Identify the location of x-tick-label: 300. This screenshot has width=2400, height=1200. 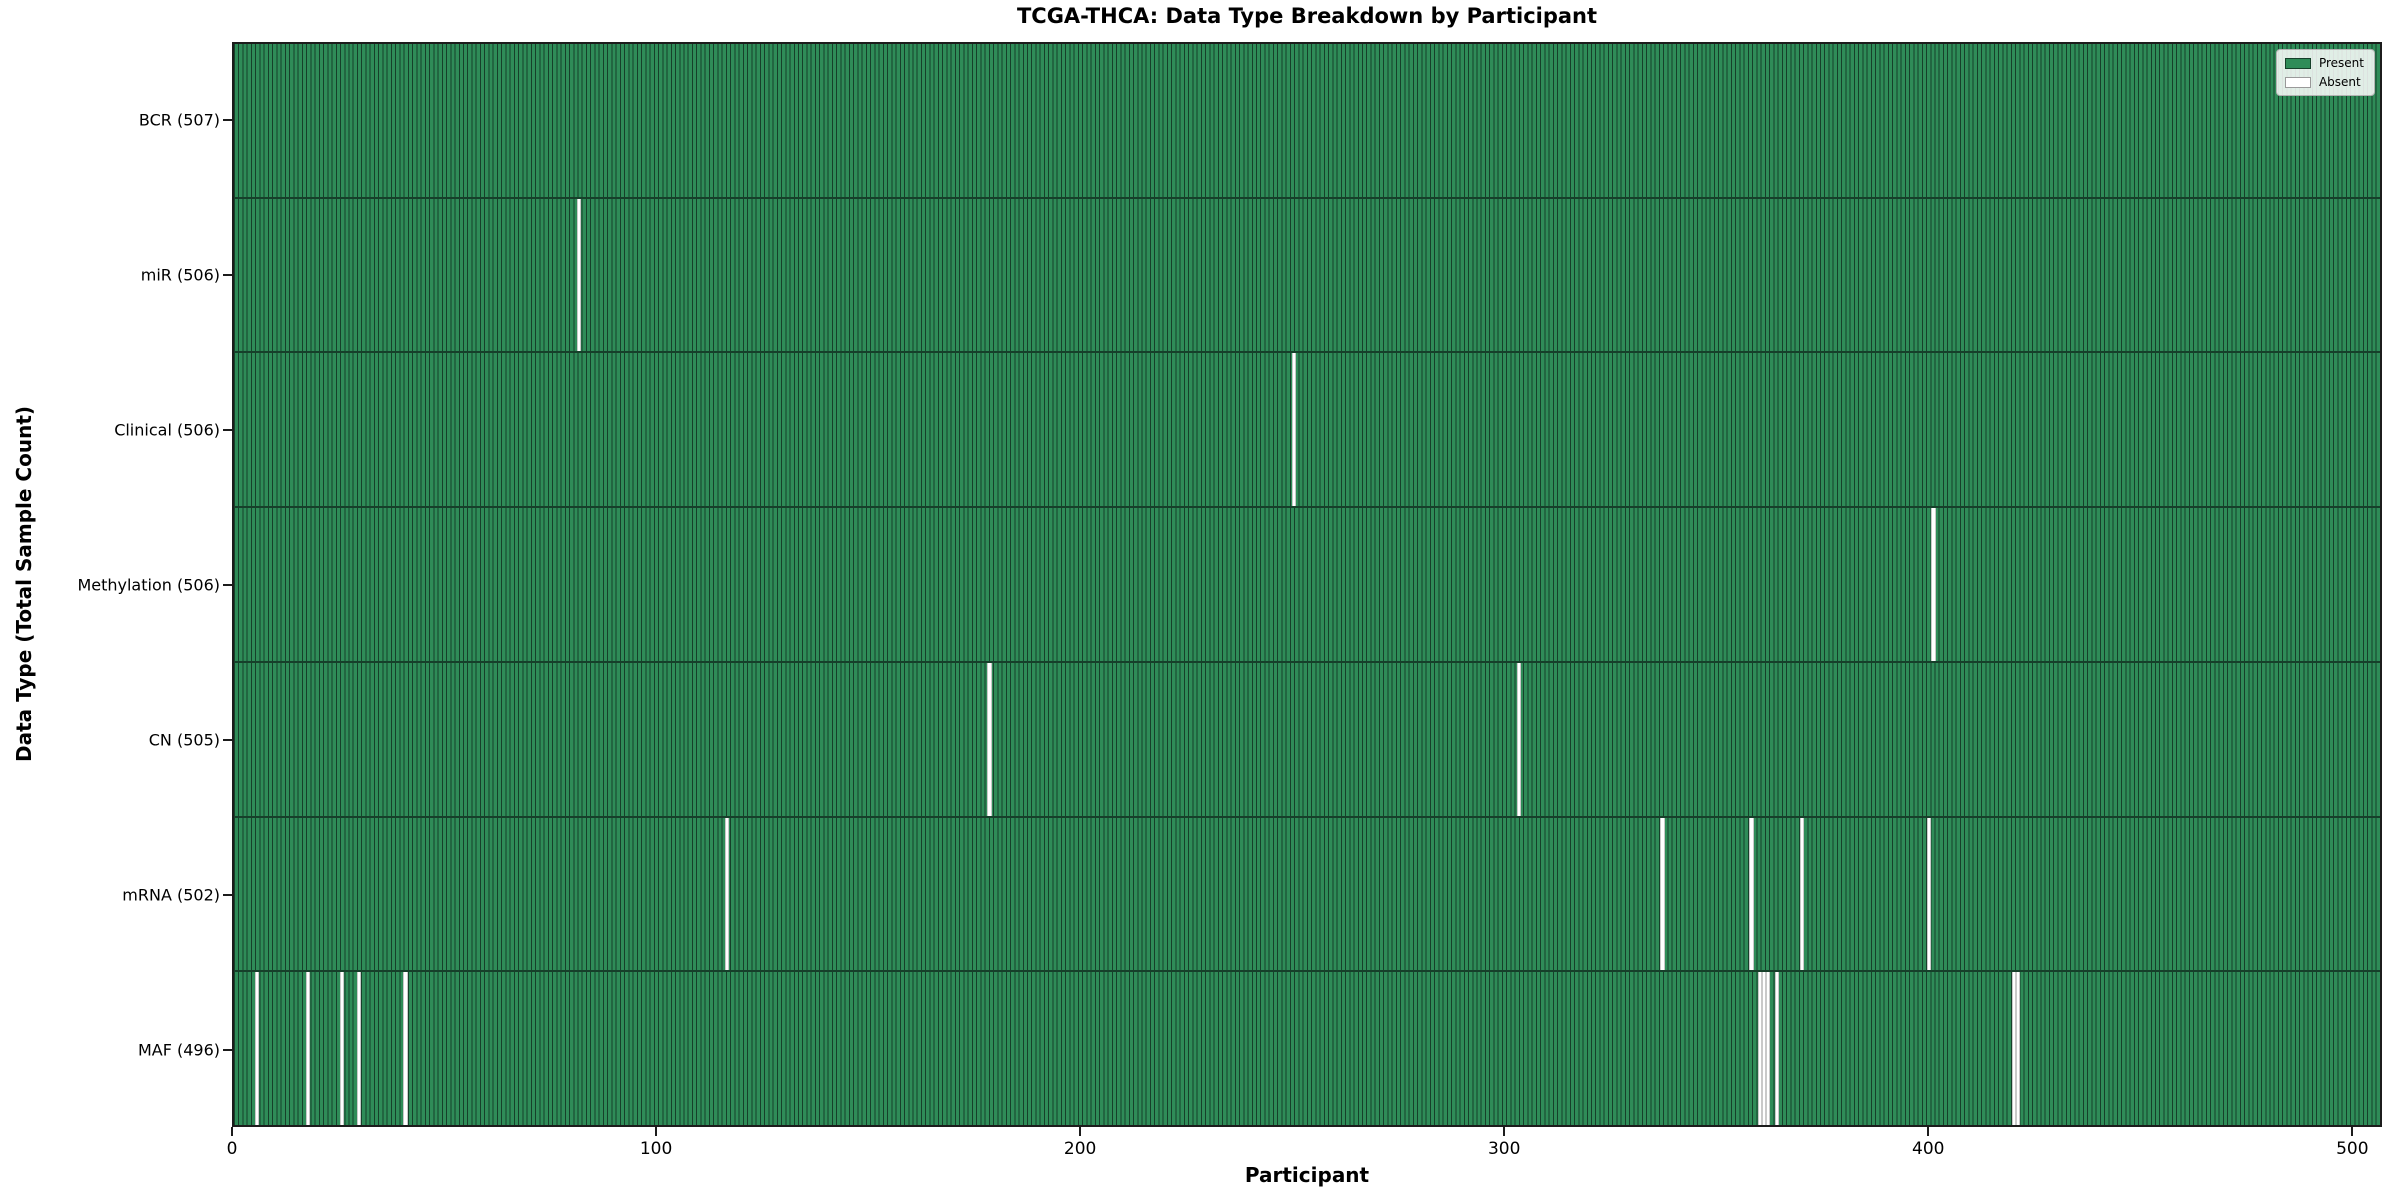
(1504, 1149).